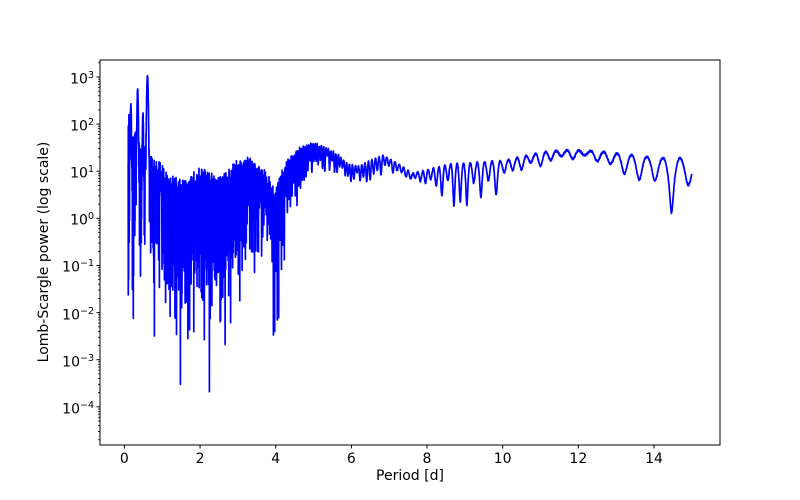  I want to click on y-tick-label: 10⁰, so click(82, 220).